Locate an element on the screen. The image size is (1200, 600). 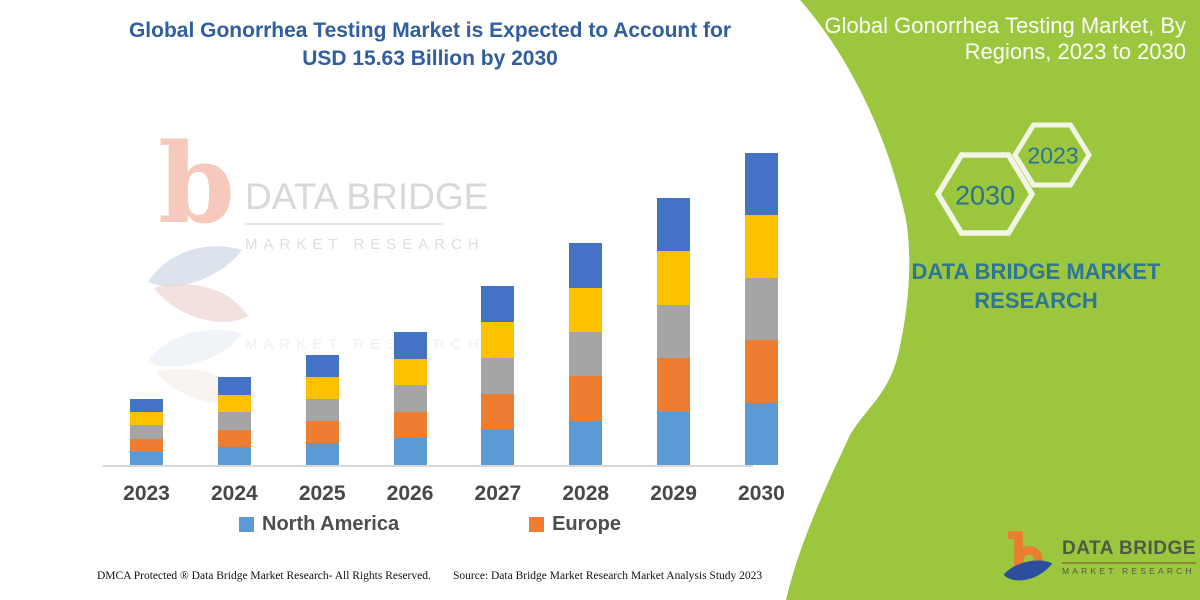
watermark-logo-b-glyph: b is located at coordinates (196, 183).